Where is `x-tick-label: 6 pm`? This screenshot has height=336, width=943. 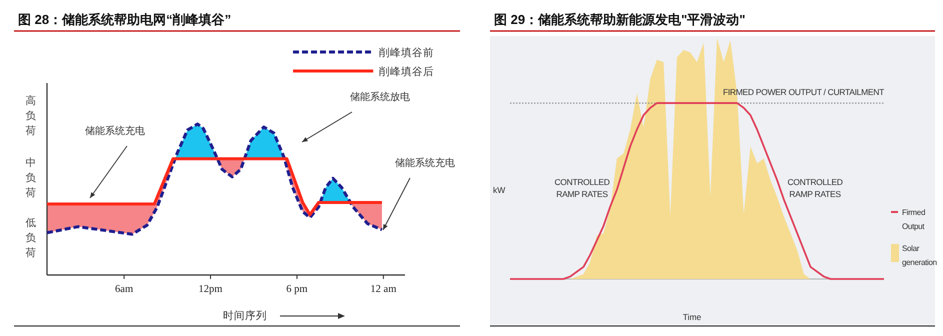
x-tick-label: 6 pm is located at coordinates (297, 289).